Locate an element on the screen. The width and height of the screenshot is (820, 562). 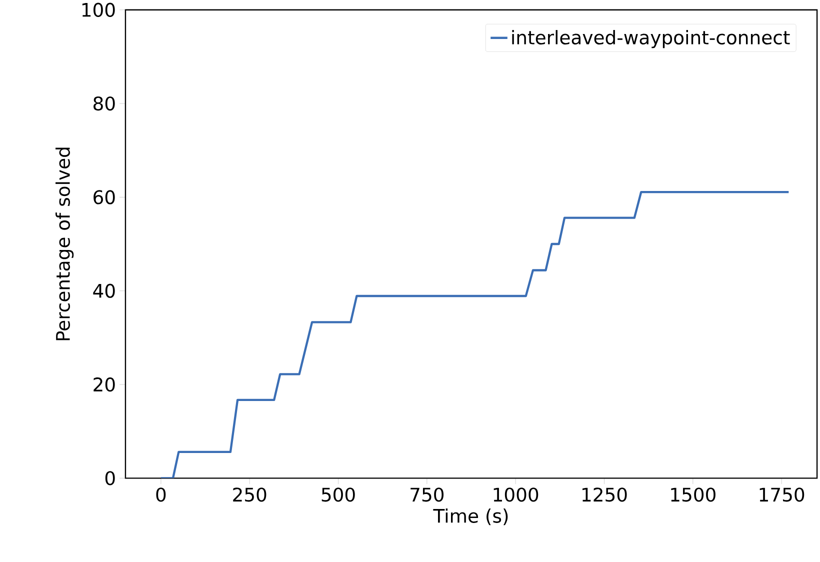
x-axis-title: Time (s) is located at coordinates (470, 517).